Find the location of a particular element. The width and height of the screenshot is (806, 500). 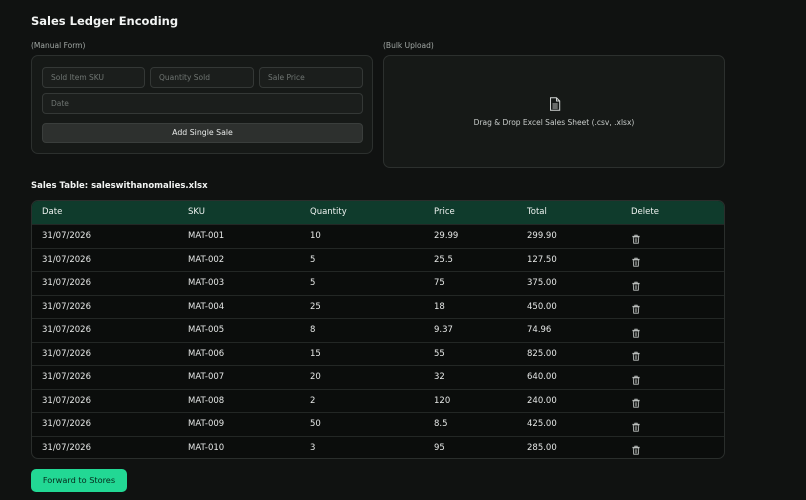

table-title: Sales Table: saleswithanomalies.xlsx is located at coordinates (119, 186).